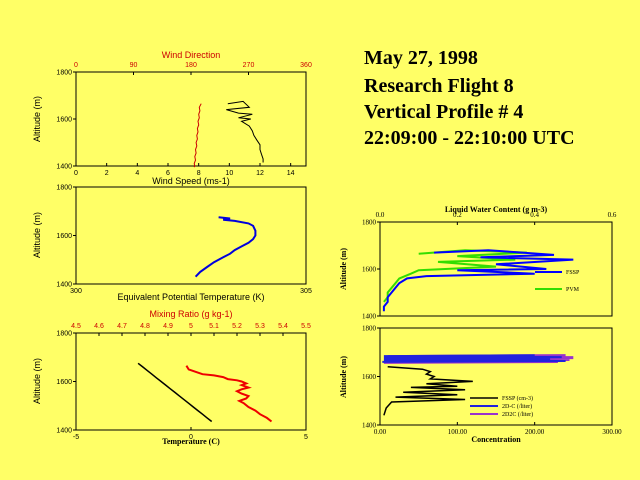 This screenshot has height=480, width=640. What do you see at coordinates (107, 173) in the screenshot?
I see `x-tick-label: 2` at bounding box center [107, 173].